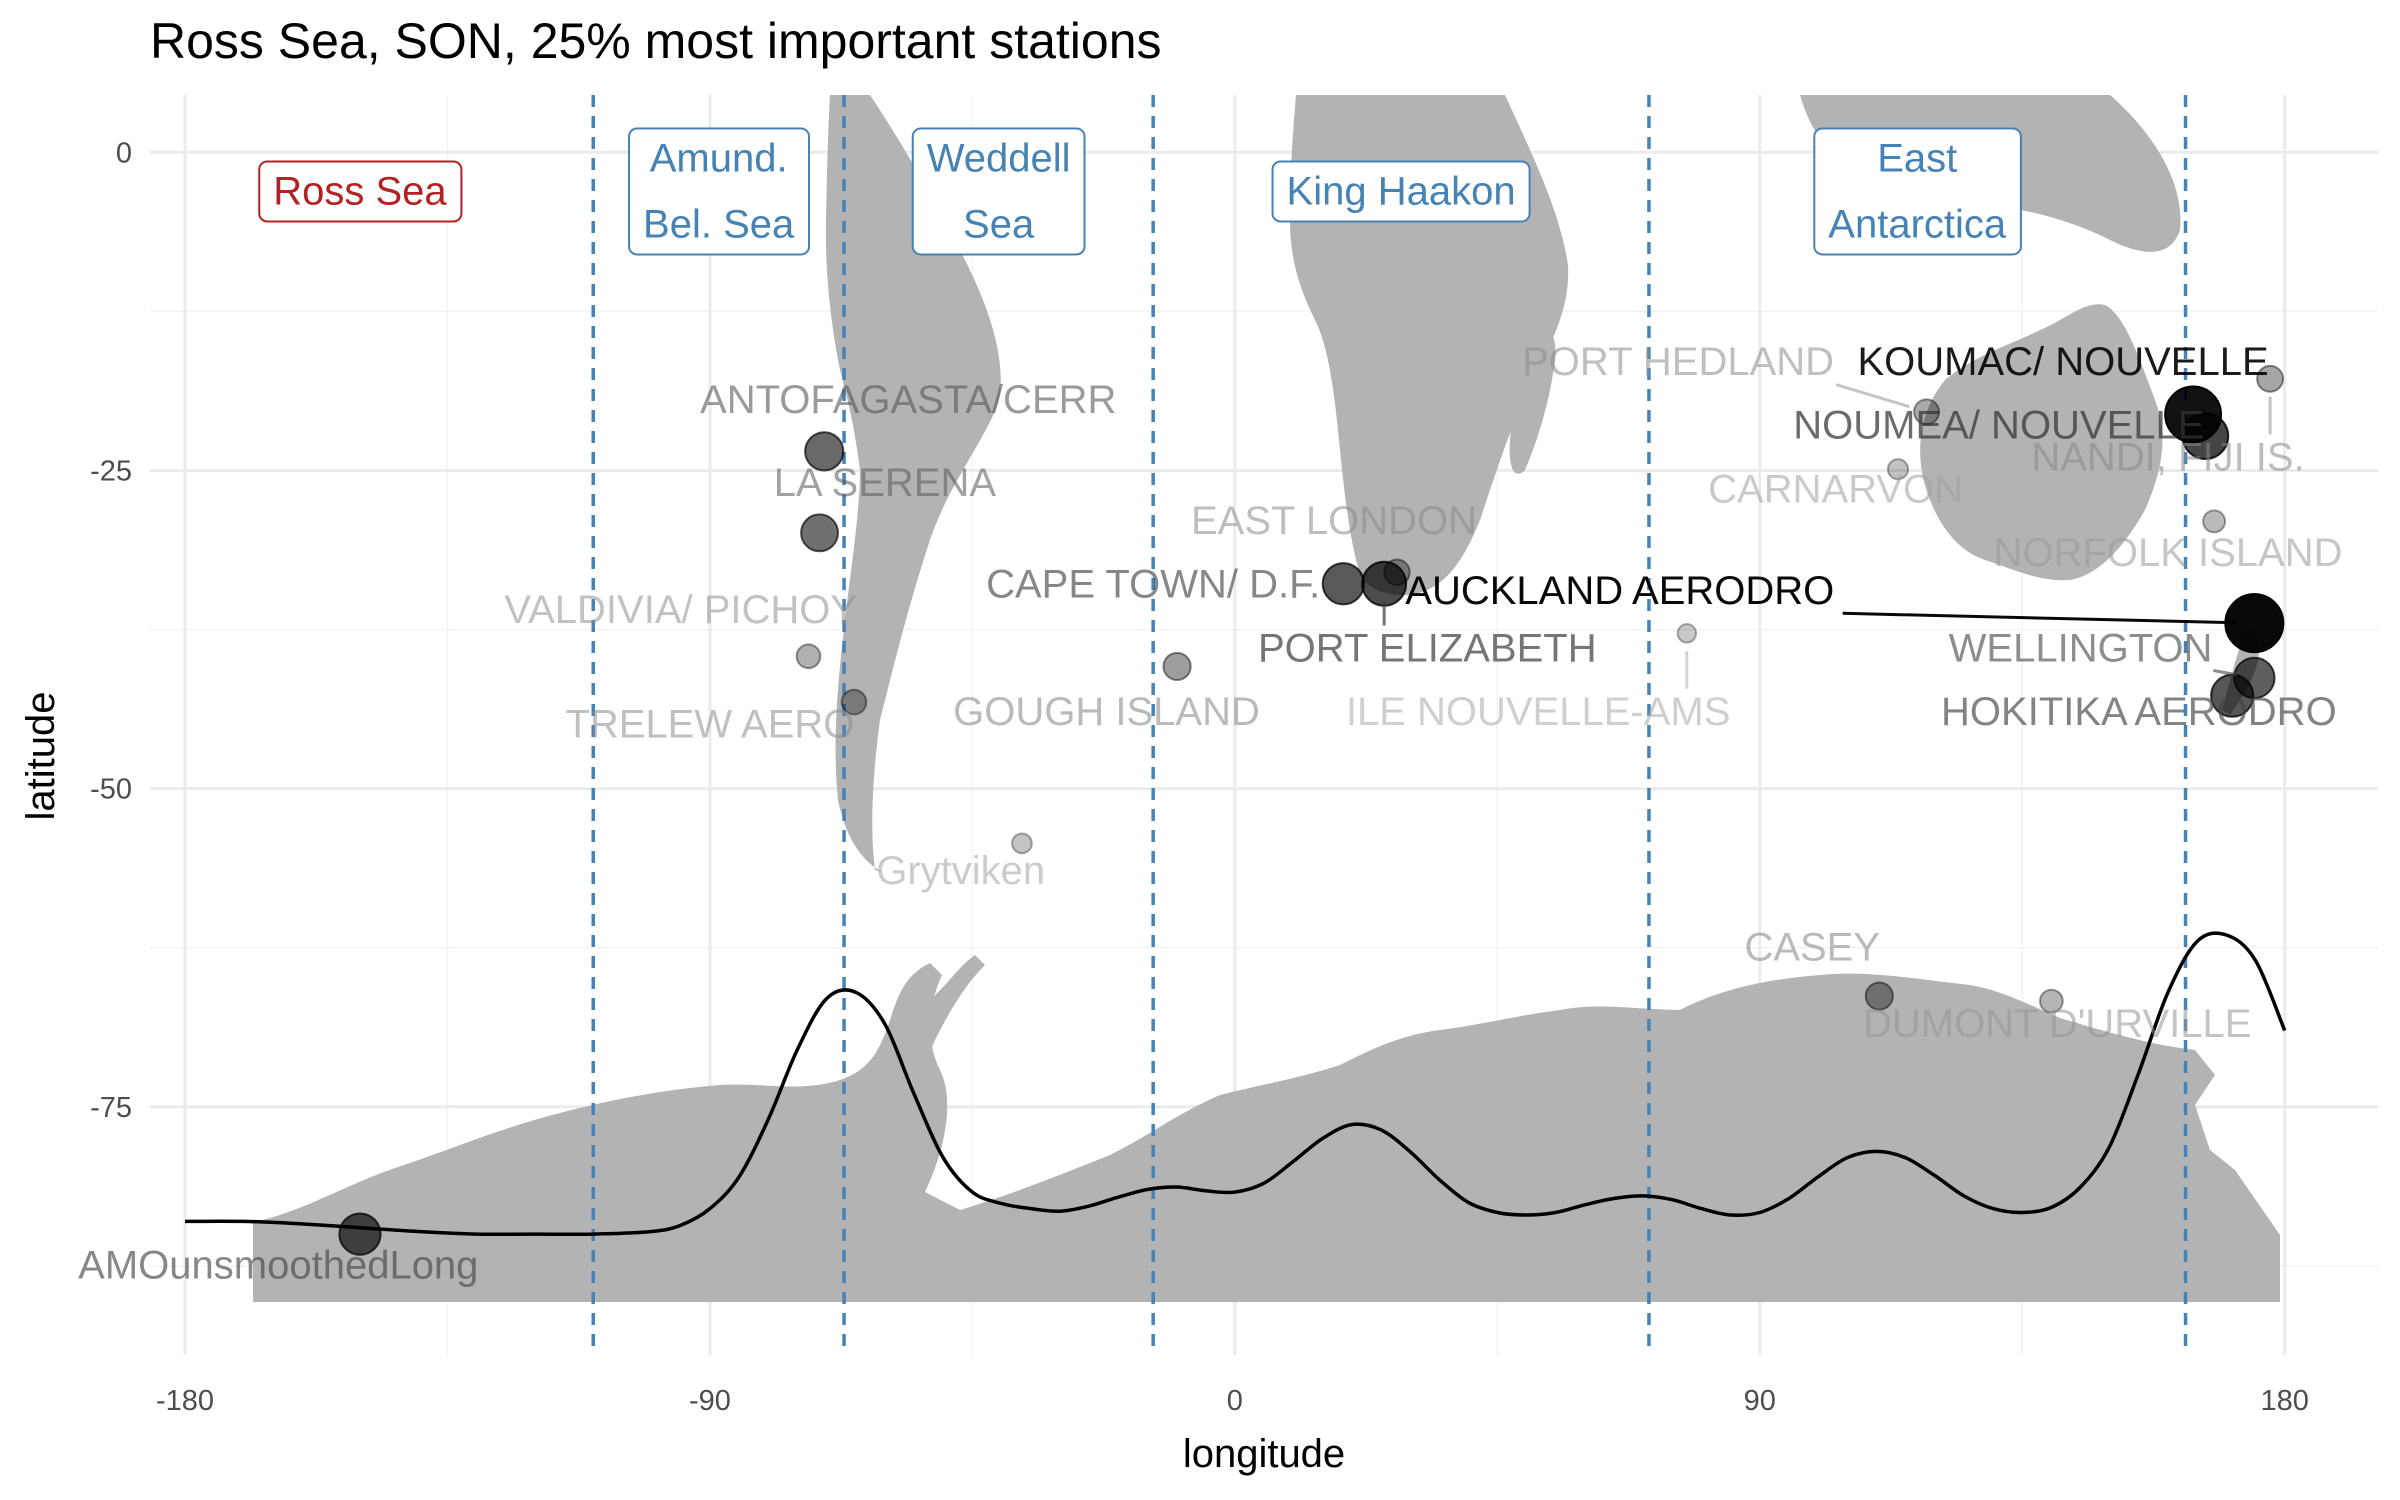  Describe the element at coordinates (999, 158) in the screenshot. I see `region-label-text: Weddell` at that location.